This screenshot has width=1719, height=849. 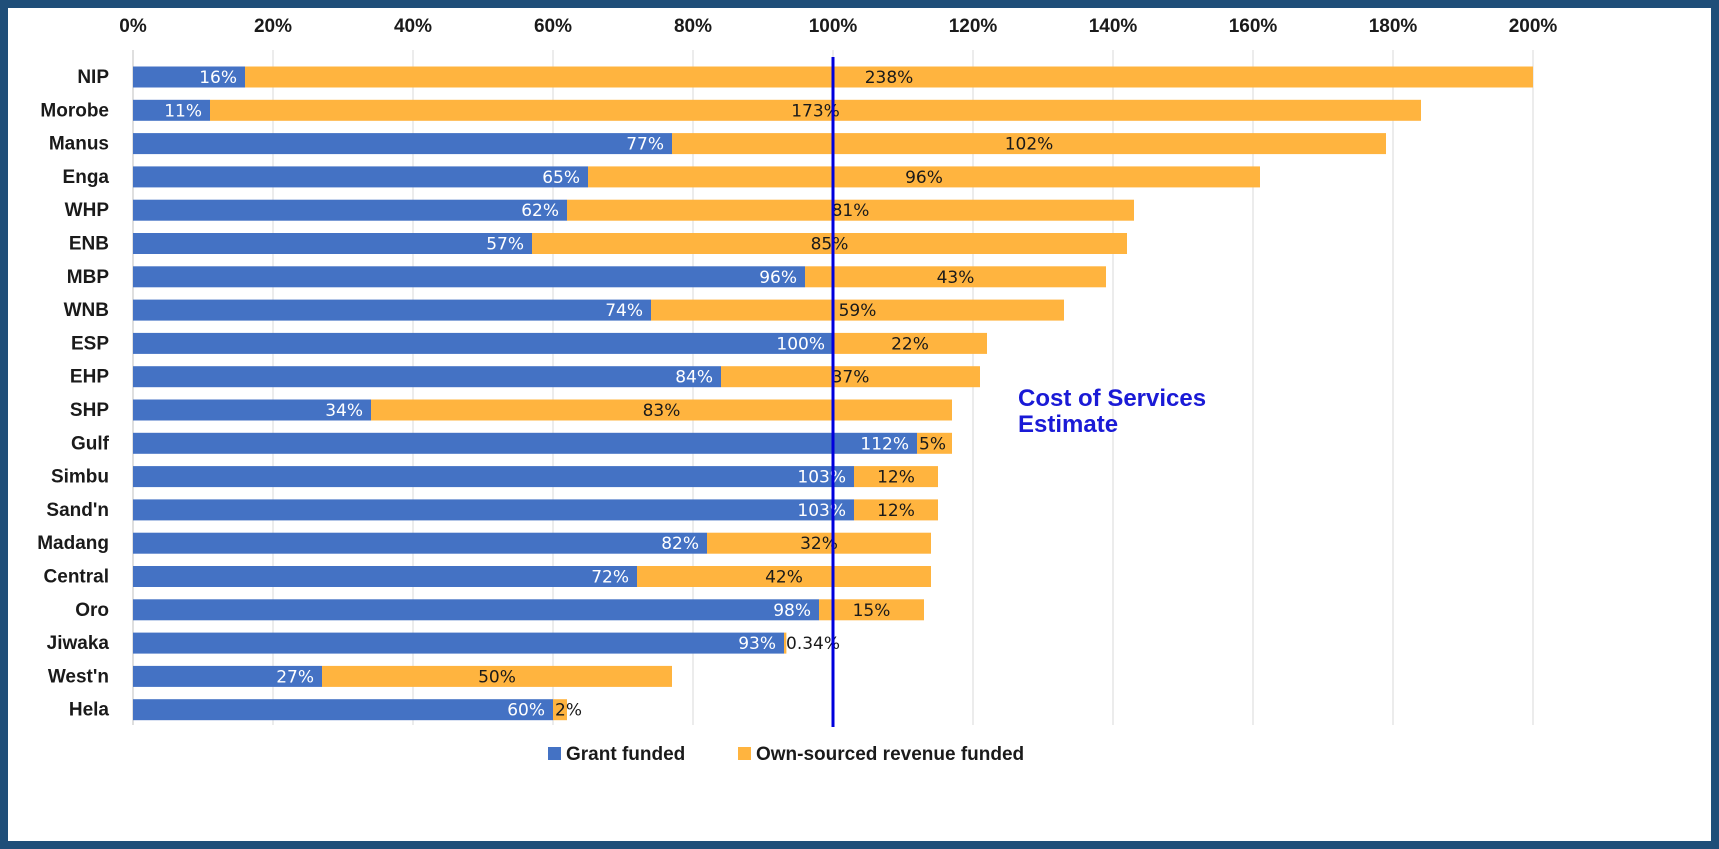 What do you see at coordinates (89, 377) in the screenshot?
I see `category-label: EHP` at bounding box center [89, 377].